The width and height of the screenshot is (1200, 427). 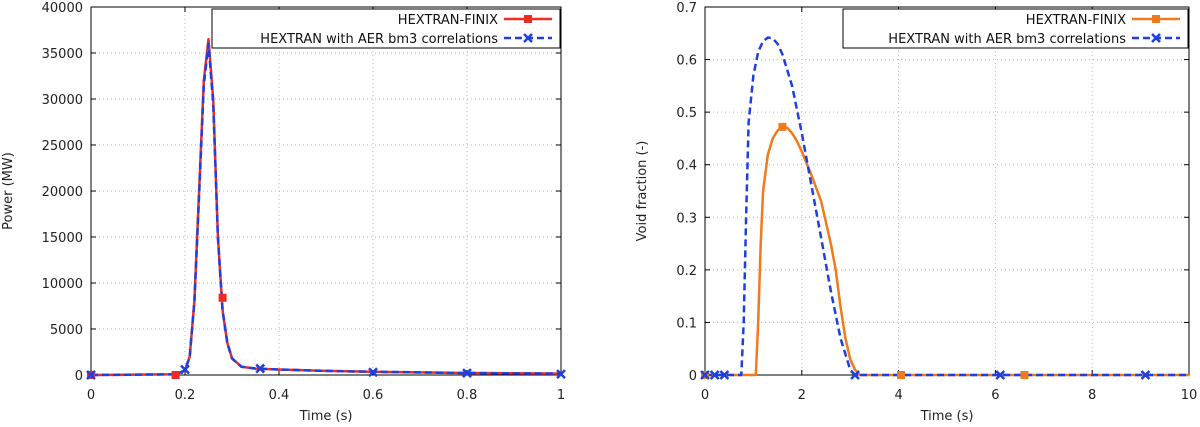 What do you see at coordinates (62, 54) in the screenshot?
I see `y-tick-label: 35000` at bounding box center [62, 54].